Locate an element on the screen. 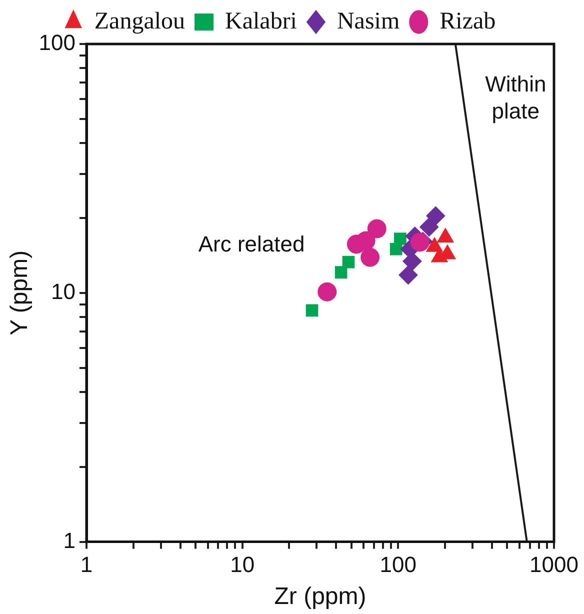 Image resolution: width=584 pixels, height=614 pixels. annotation: Arc related is located at coordinates (251, 244).